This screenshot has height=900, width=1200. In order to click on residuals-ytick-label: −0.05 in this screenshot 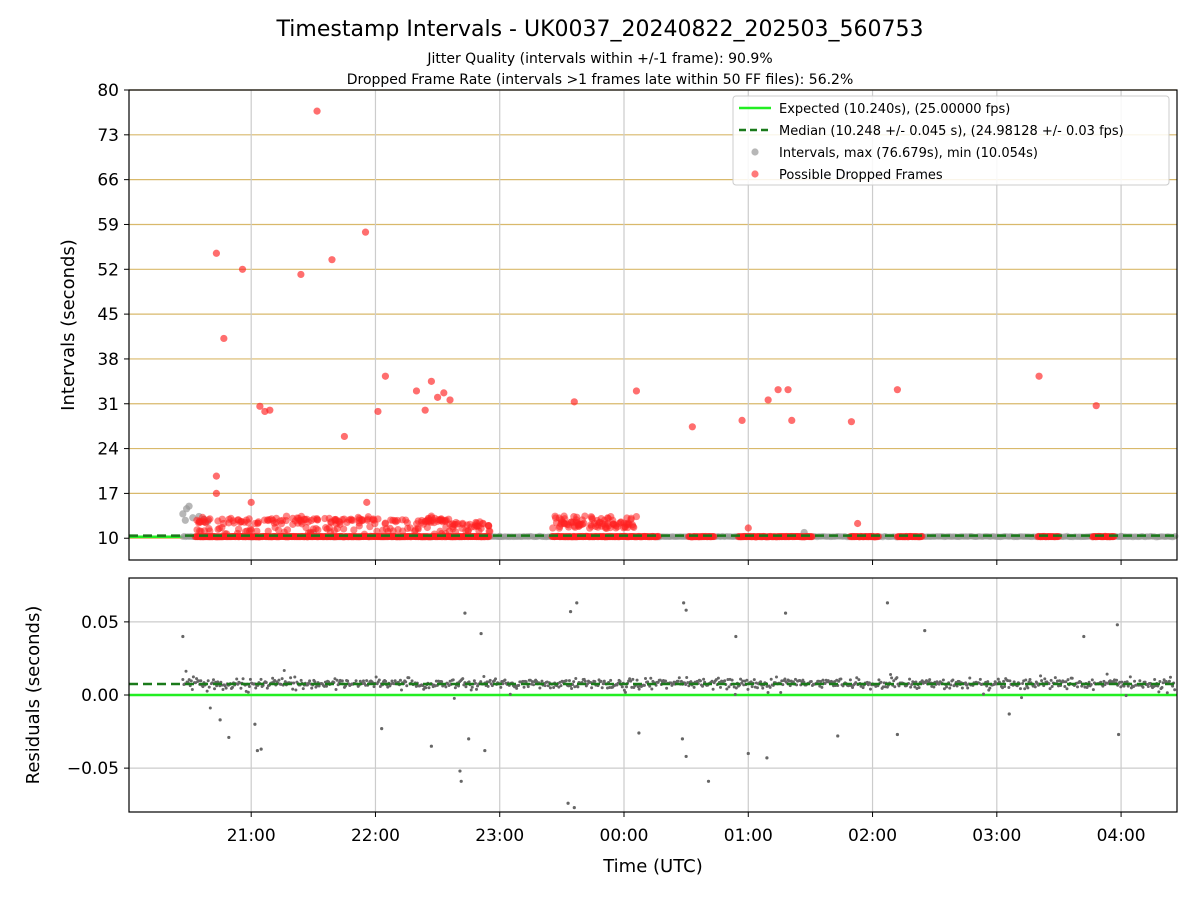, I will do `click(93, 769)`.